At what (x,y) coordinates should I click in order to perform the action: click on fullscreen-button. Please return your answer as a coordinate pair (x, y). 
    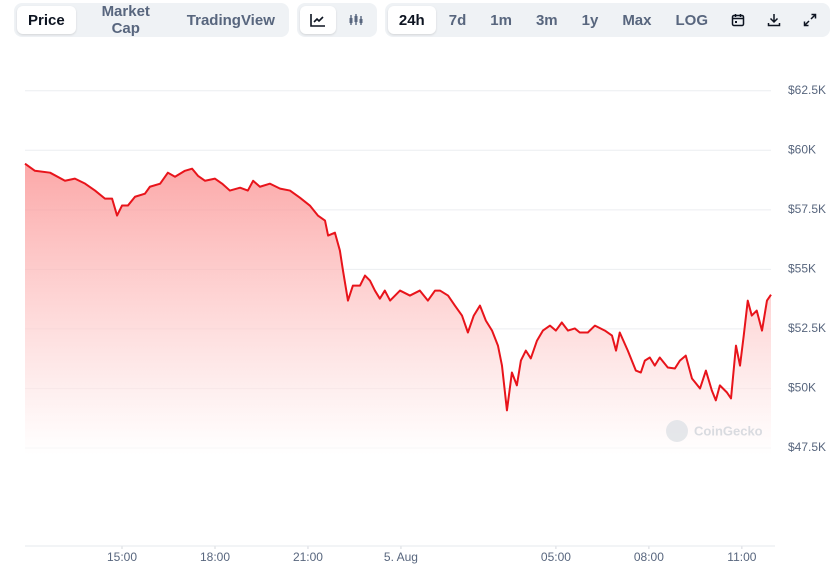
    Looking at the image, I should click on (810, 20).